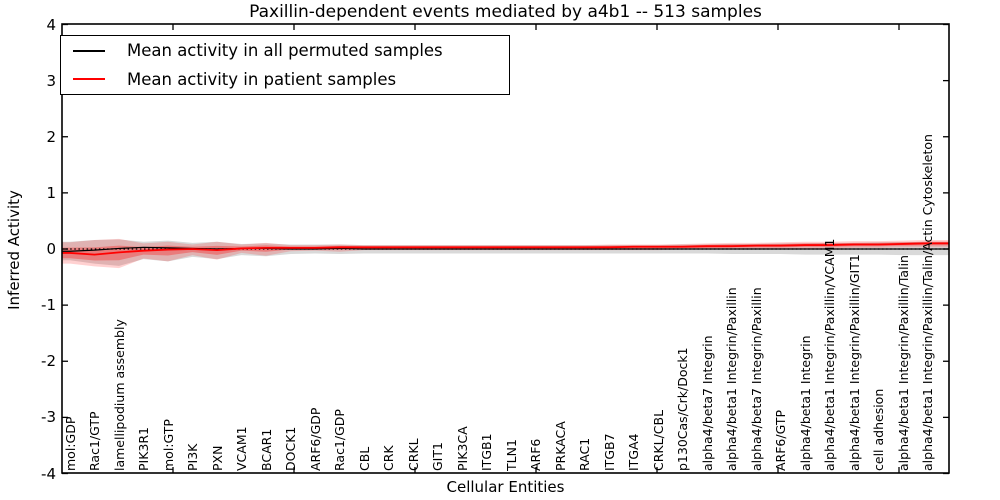 Image resolution: width=1000 pixels, height=500 pixels. What do you see at coordinates (437, 456) in the screenshot?
I see `x-category-label: GIT1` at bounding box center [437, 456].